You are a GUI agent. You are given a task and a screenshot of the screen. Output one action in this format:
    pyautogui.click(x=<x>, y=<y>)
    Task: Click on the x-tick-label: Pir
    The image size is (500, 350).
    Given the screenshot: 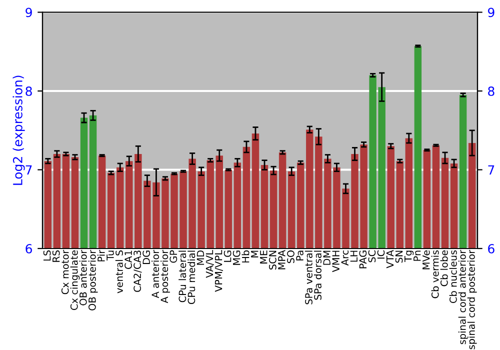 What is the action you would take?
    pyautogui.click(x=101, y=256)
    